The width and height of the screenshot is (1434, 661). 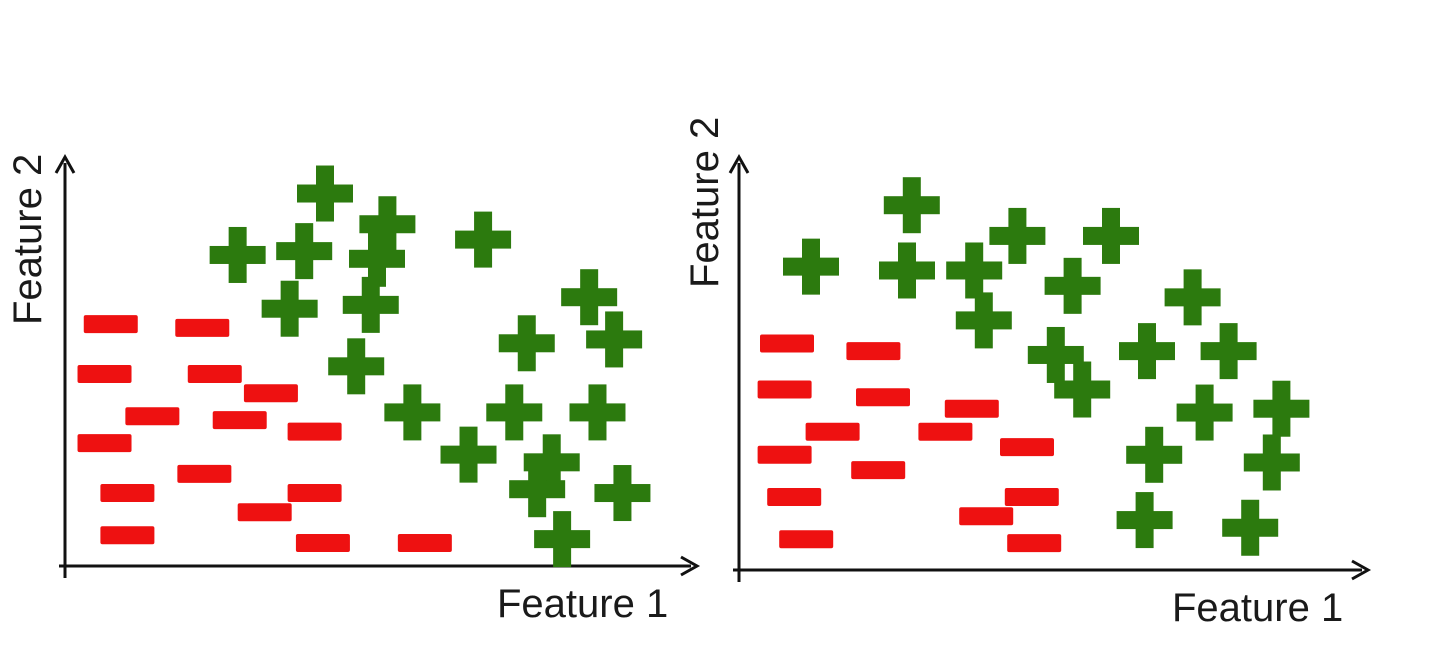 What do you see at coordinates (65, 163) in the screenshot?
I see `left-y-axis-arrow` at bounding box center [65, 163].